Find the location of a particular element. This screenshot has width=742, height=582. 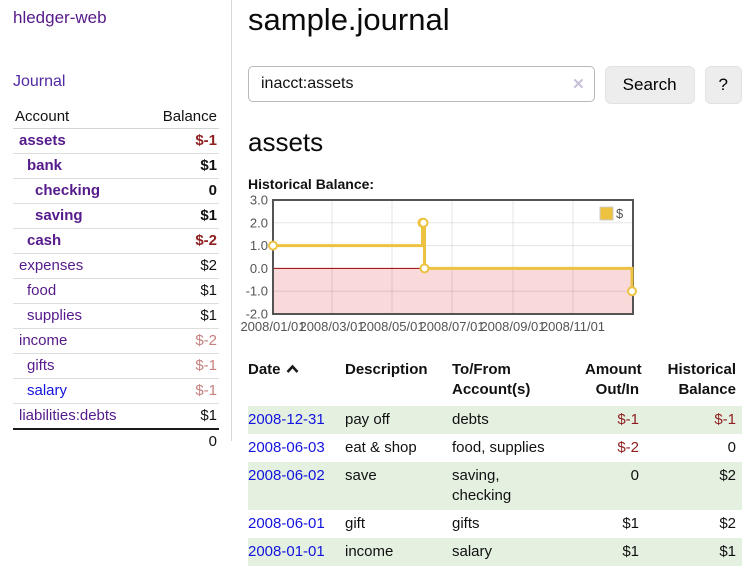

sidebar-item-journal: Journal is located at coordinates (39, 81).